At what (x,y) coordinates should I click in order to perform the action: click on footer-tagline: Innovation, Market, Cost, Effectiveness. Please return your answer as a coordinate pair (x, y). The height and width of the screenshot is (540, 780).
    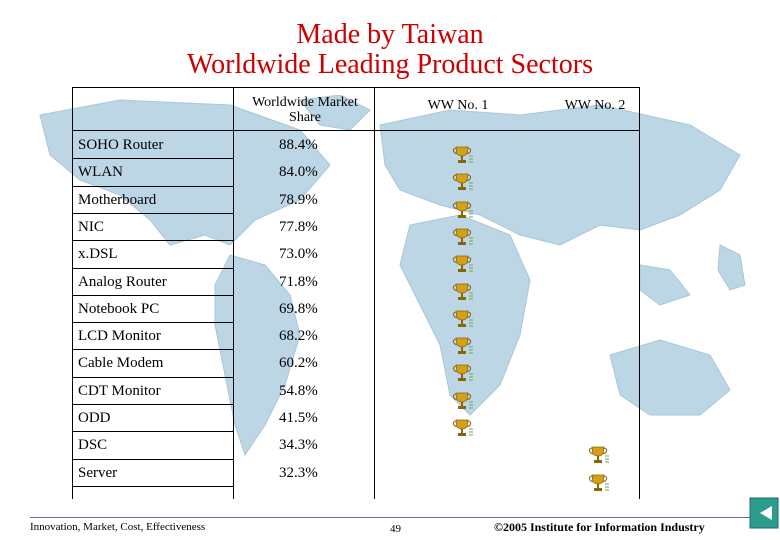
    Looking at the image, I should click on (118, 527).